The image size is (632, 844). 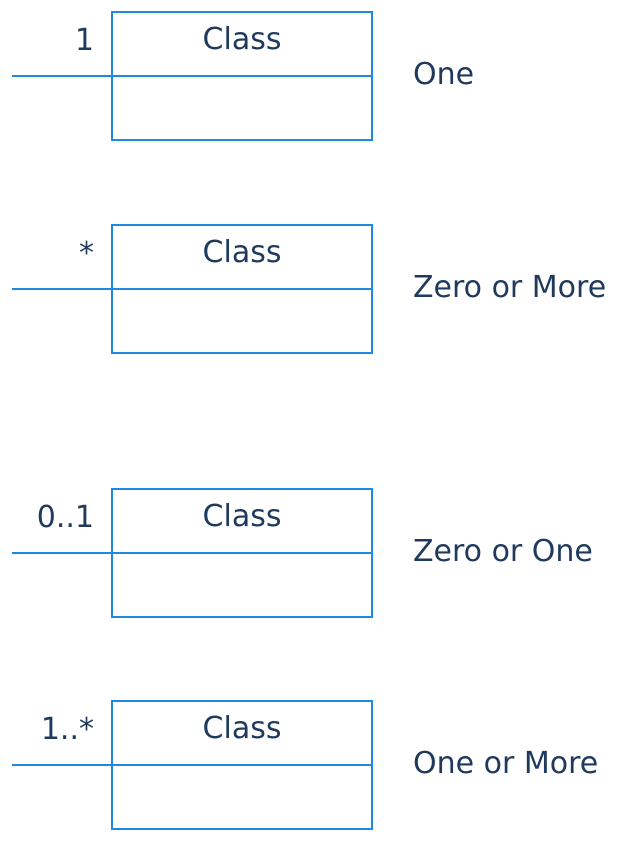 What do you see at coordinates (506, 763) in the screenshot?
I see `multiplicity-meaning: One or More` at bounding box center [506, 763].